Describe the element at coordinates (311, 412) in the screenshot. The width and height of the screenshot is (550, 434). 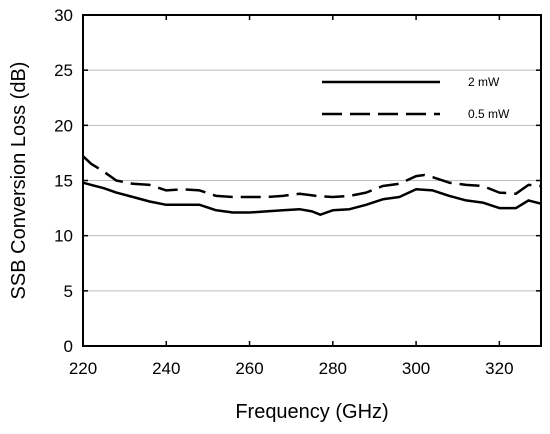
I see `x-axis-title: Frequency (GHz)` at that location.